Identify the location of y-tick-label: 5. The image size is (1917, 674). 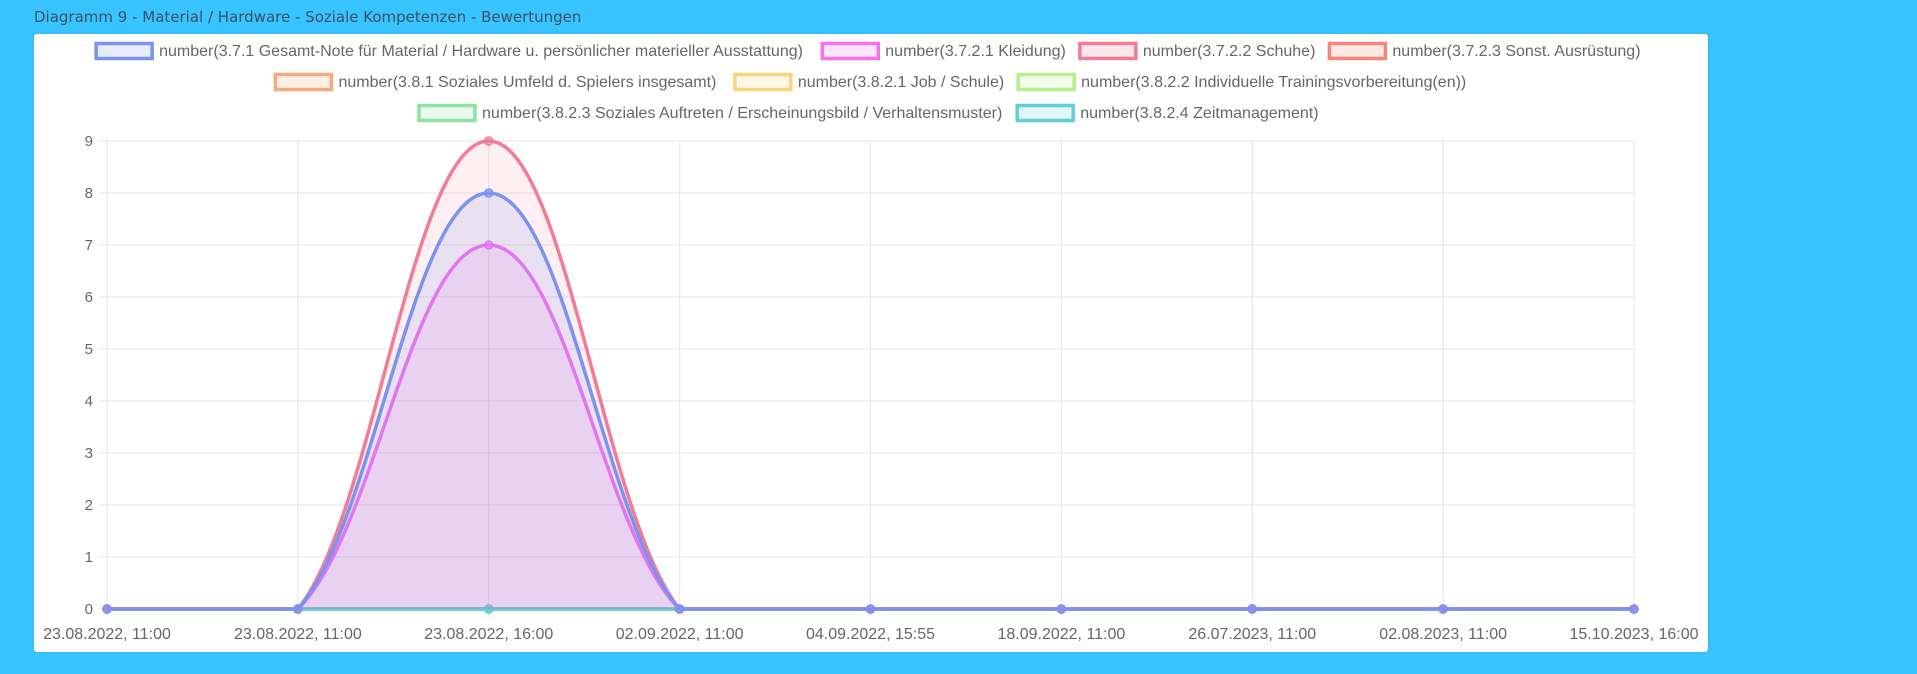
(89, 349).